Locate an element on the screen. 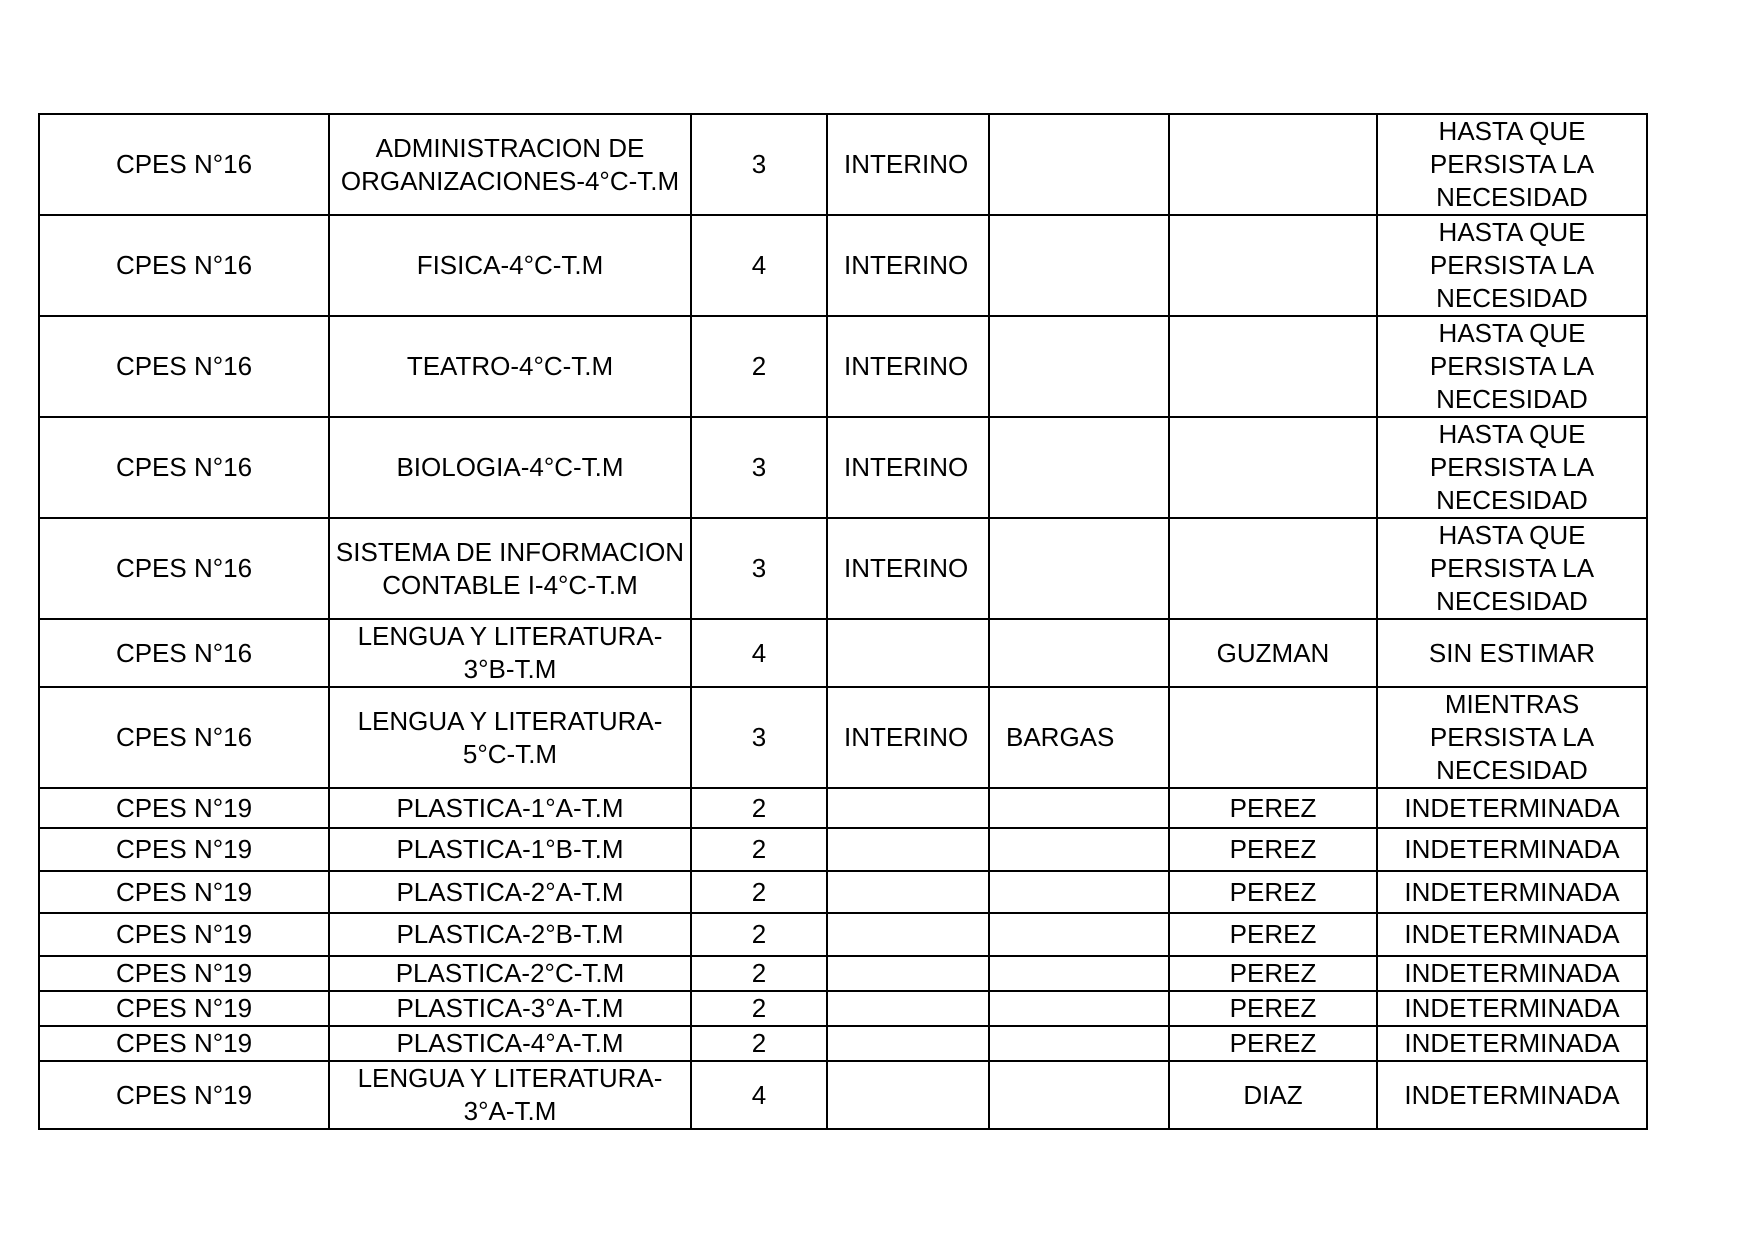 This screenshot has width=1754, height=1240. cell-subject: PLASTICA-3°A-T.M is located at coordinates (510, 1008).